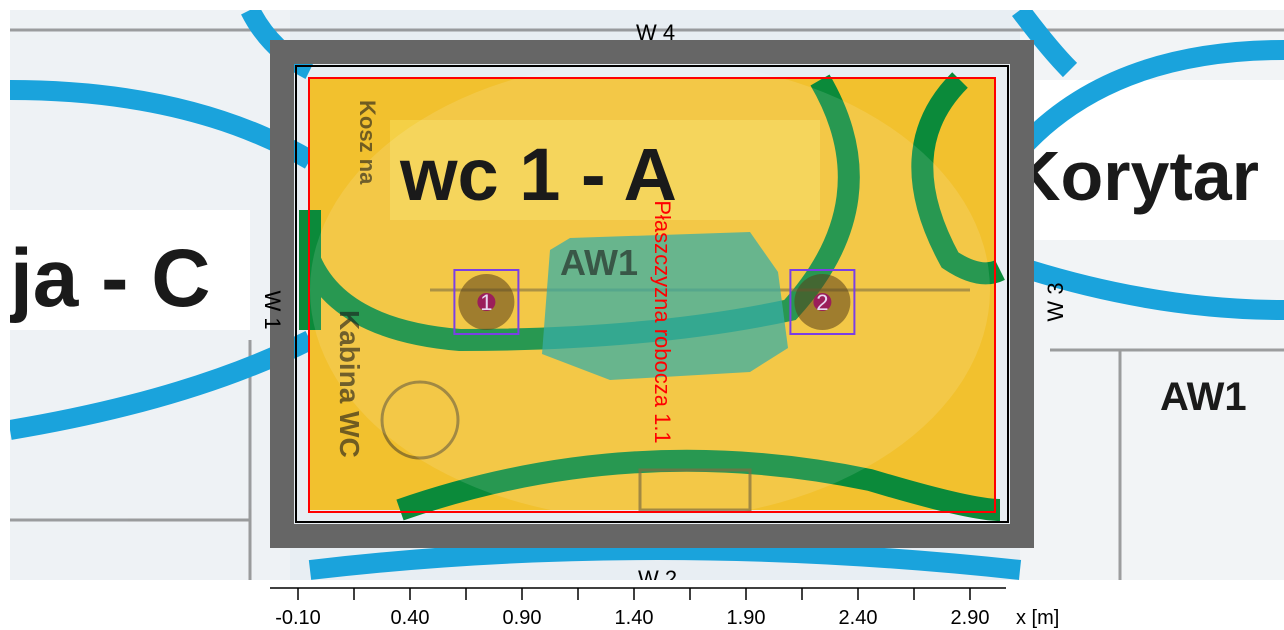  I want to click on wall-label-right: W 3, so click(1055, 302).